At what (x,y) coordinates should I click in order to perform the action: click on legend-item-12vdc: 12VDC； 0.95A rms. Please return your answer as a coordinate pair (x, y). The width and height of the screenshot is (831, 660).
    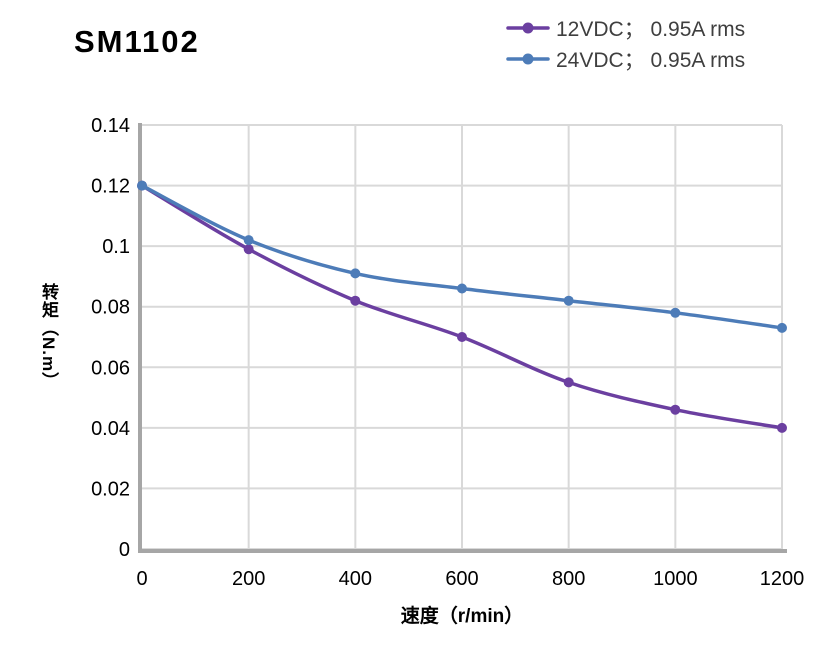
    Looking at the image, I should click on (625, 27).